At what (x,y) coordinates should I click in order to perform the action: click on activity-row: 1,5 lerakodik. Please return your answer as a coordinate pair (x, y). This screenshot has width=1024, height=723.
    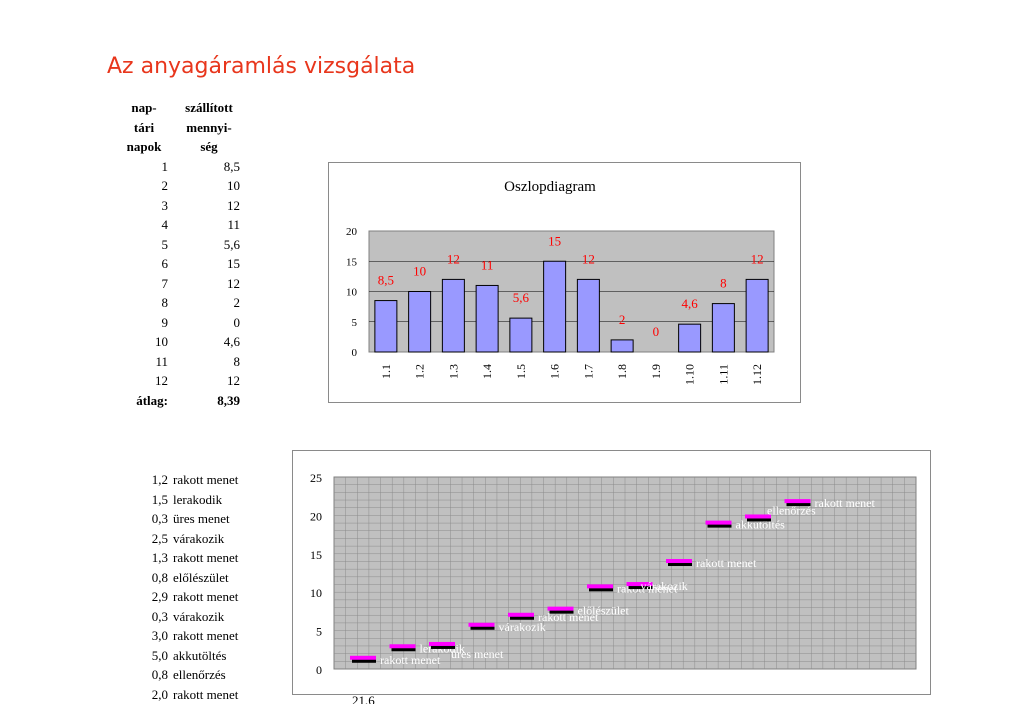
    Looking at the image, I should click on (220, 500).